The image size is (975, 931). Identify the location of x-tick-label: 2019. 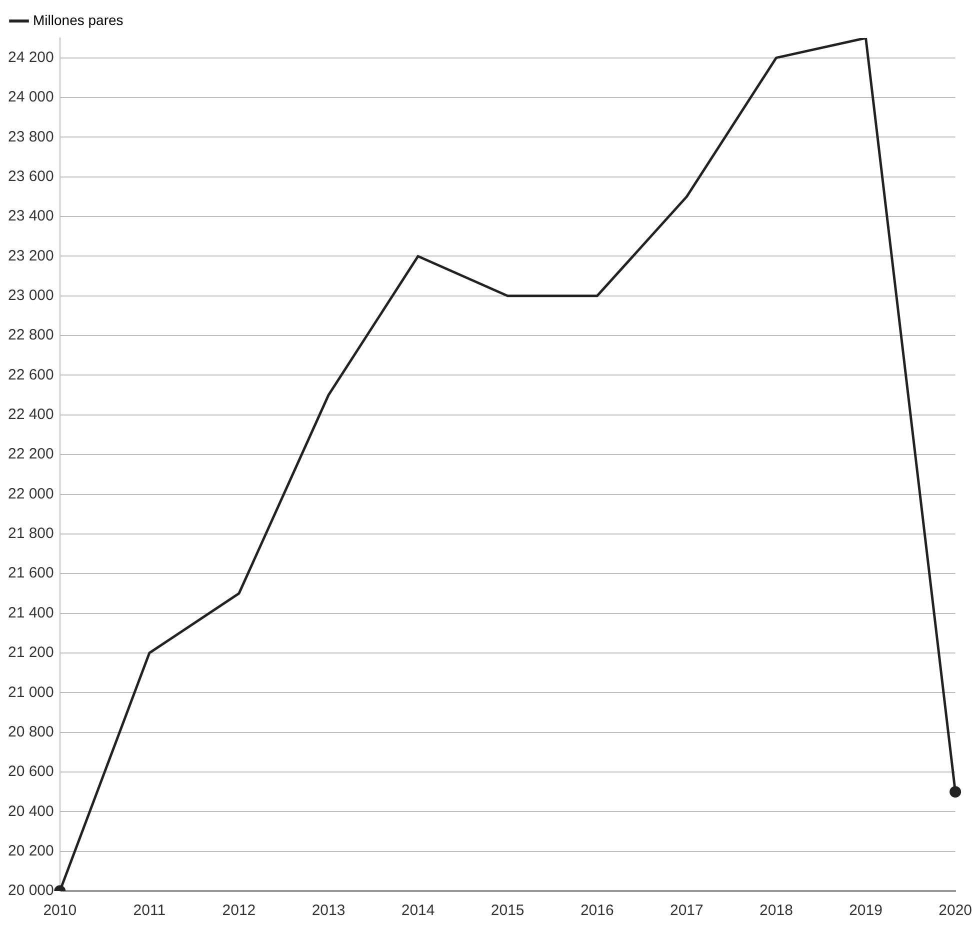
(865, 911).